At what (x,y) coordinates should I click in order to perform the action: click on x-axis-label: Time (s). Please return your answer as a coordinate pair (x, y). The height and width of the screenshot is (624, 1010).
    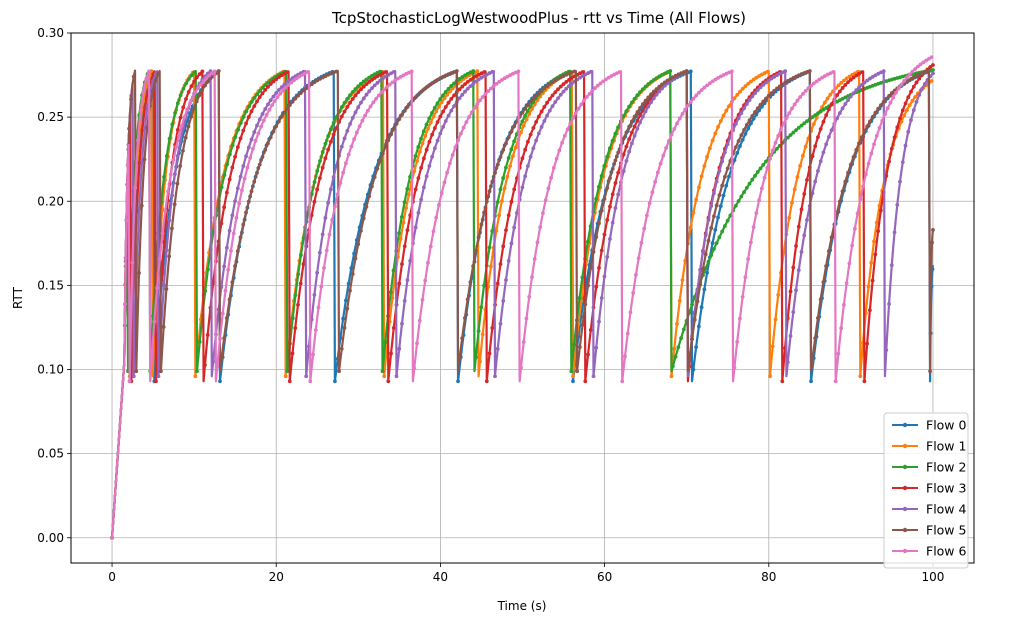
    Looking at the image, I should click on (522, 606).